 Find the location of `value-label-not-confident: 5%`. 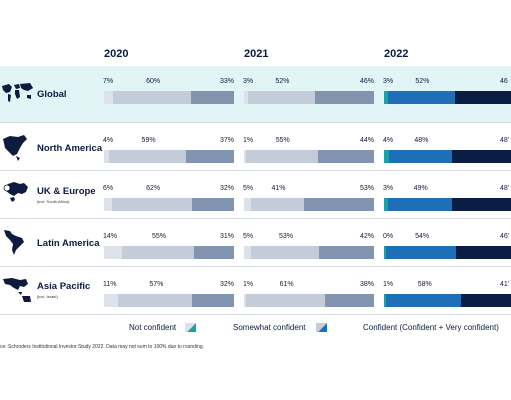

value-label-not-confident: 5% is located at coordinates (248, 188).